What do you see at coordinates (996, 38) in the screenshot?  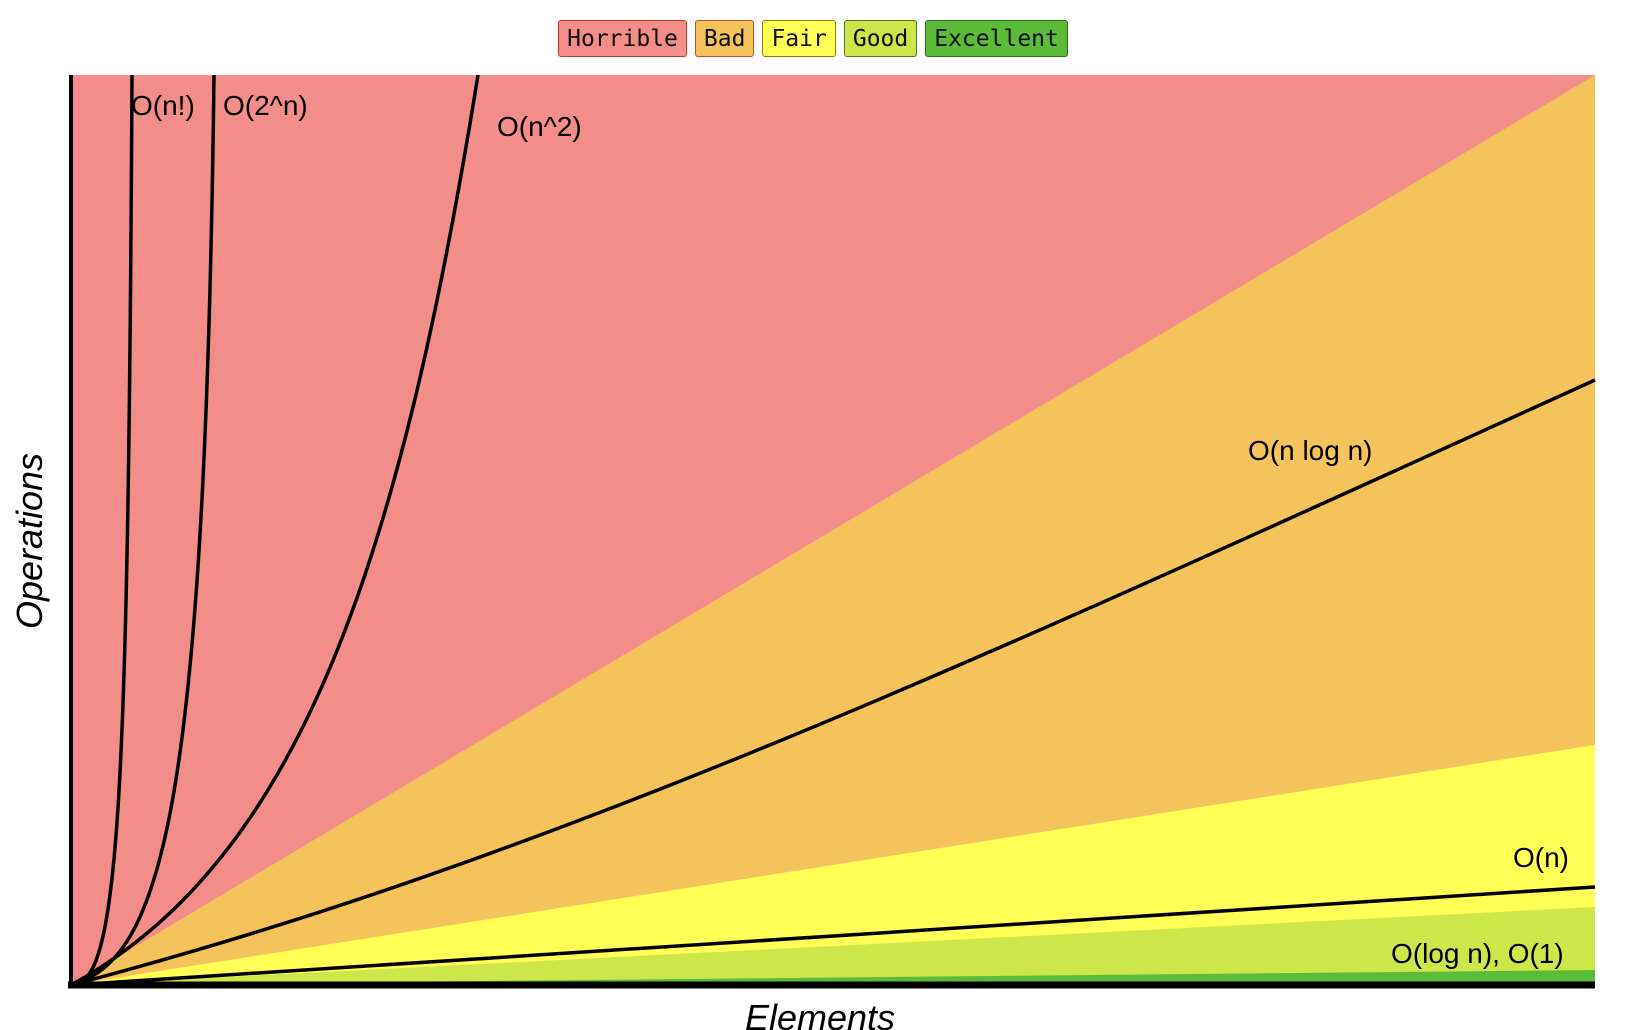 I see `legend-excellent: Excellent` at bounding box center [996, 38].